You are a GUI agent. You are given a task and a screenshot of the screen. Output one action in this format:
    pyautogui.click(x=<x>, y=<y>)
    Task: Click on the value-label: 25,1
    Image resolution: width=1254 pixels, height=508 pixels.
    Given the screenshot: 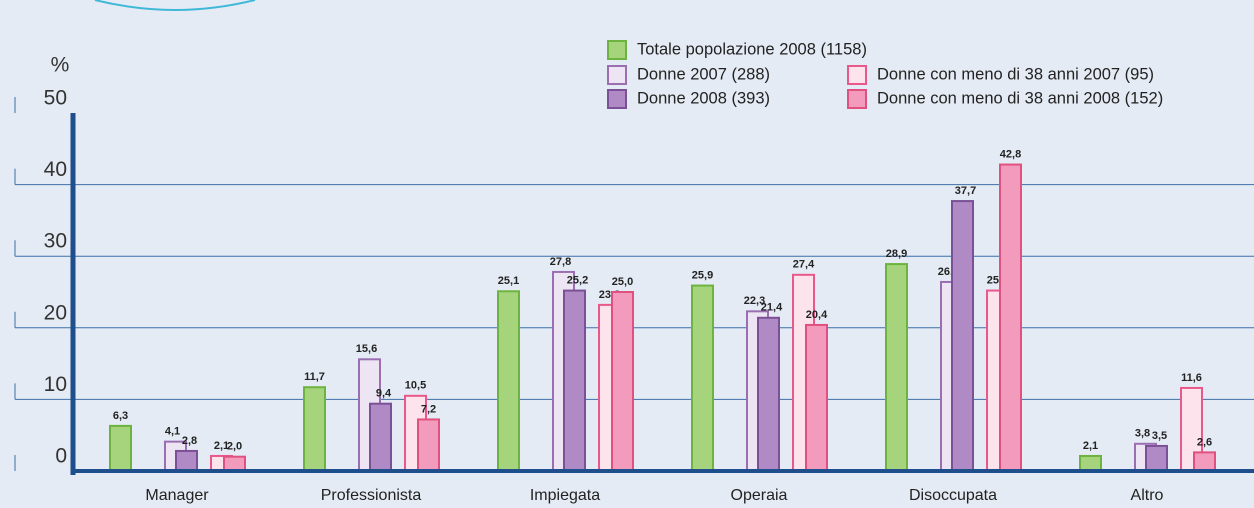 What is the action you would take?
    pyautogui.click(x=508, y=281)
    